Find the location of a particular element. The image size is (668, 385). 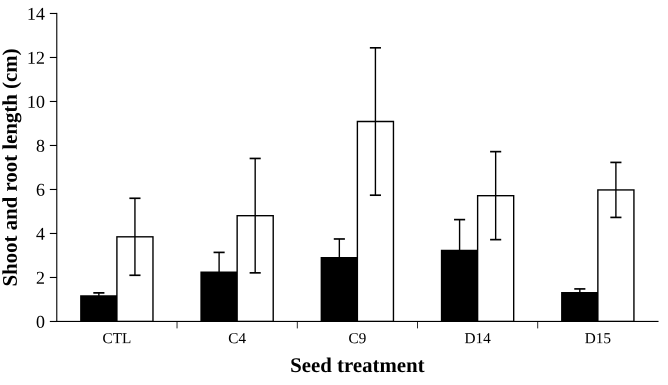

y-tick-label: 14 is located at coordinates (36, 14).